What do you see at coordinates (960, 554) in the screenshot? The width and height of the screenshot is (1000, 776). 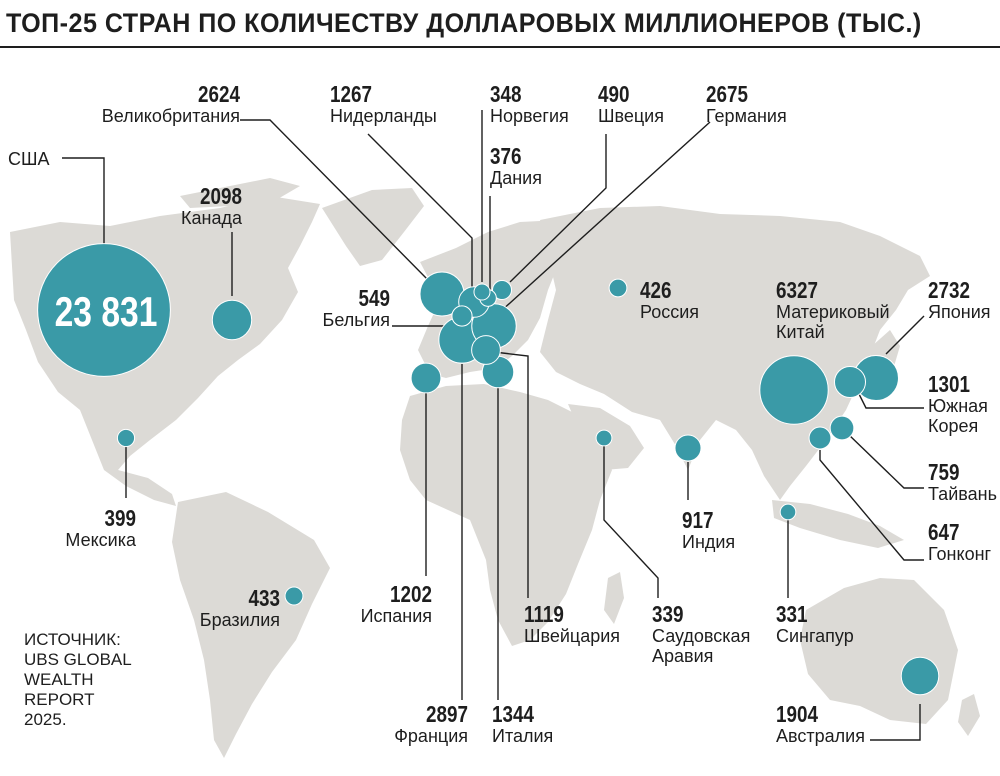 I see `hongkong-name: Гонконг` at bounding box center [960, 554].